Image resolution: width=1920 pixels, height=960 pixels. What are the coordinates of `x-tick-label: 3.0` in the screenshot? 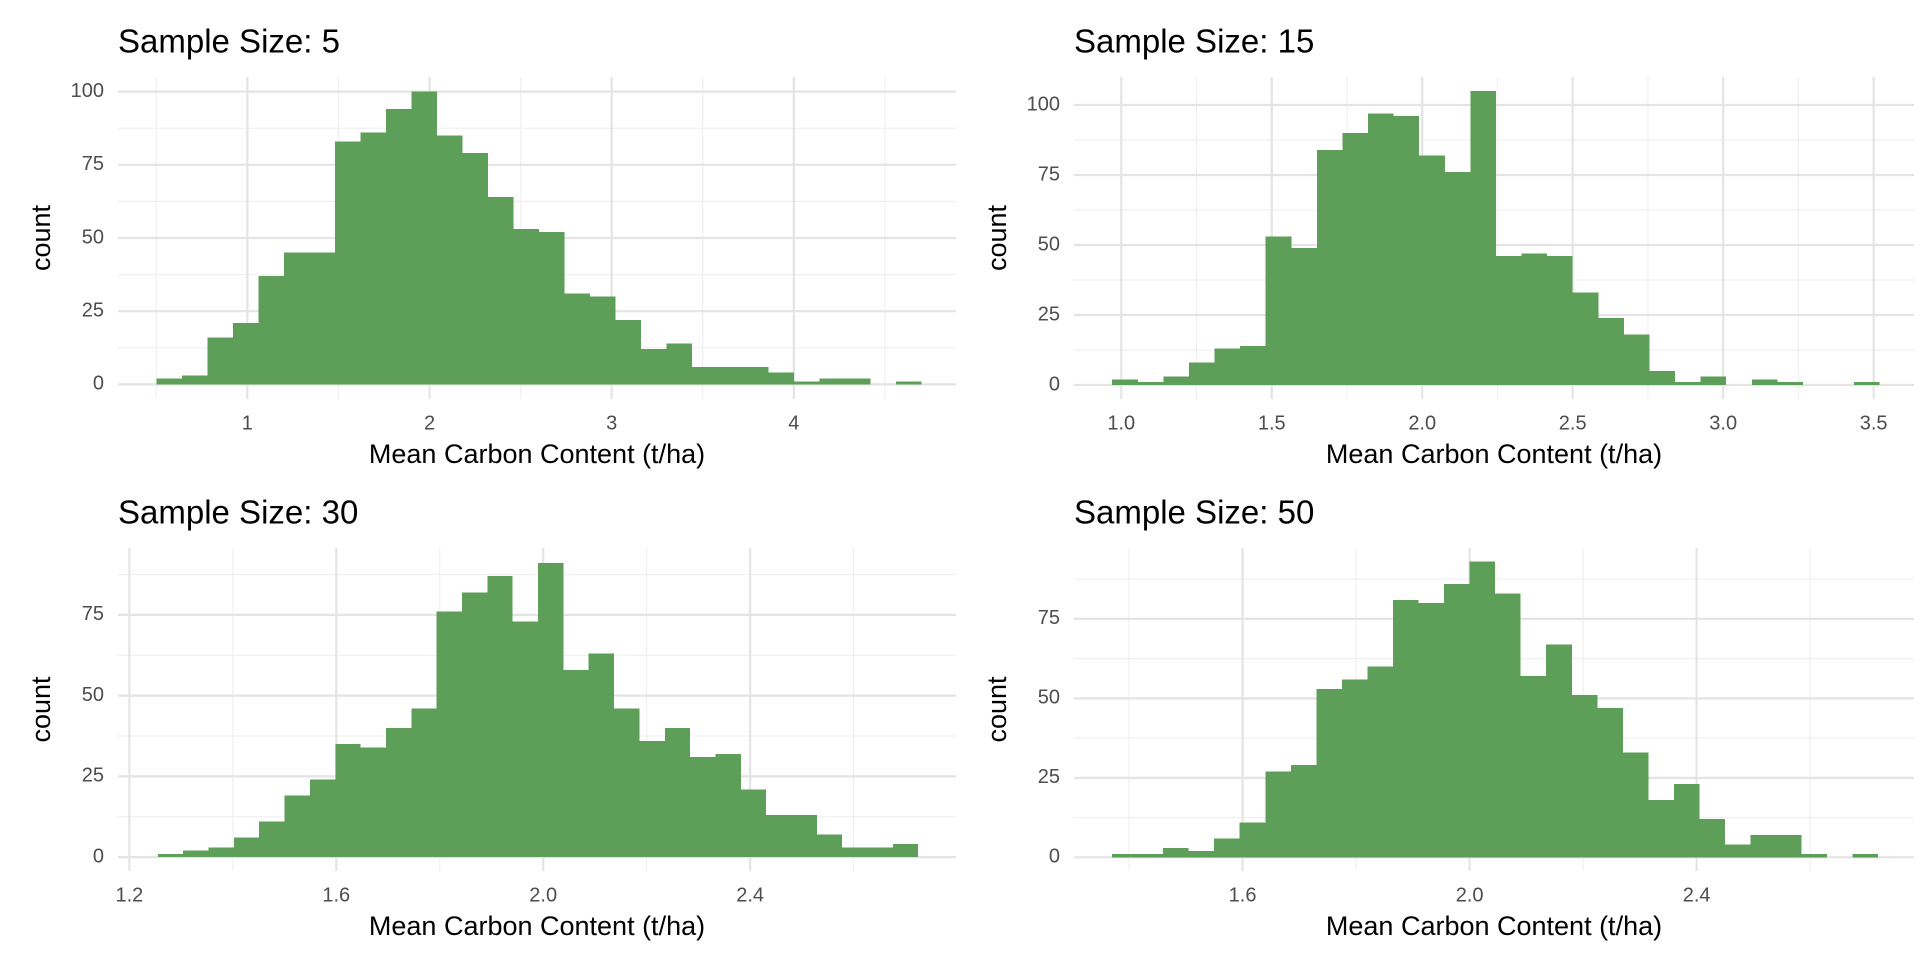 It's located at (1723, 423).